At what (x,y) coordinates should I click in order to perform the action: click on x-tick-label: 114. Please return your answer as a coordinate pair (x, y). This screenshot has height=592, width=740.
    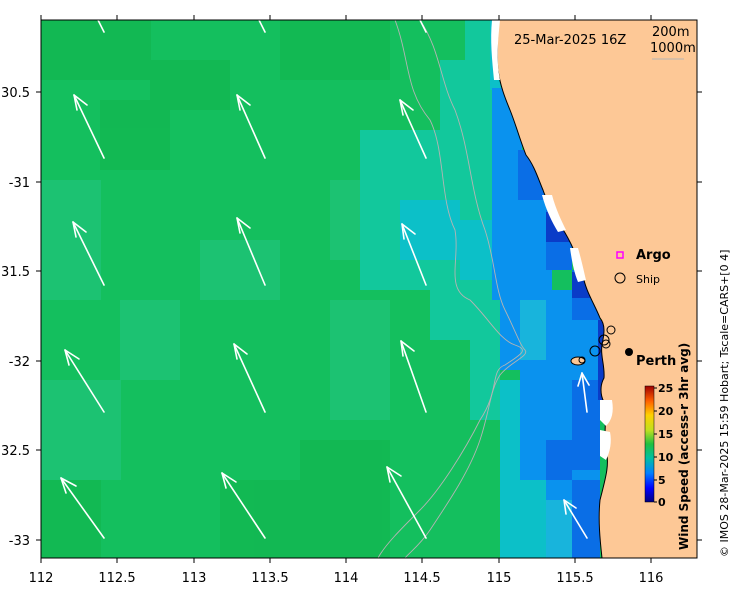
    Looking at the image, I should click on (346, 578).